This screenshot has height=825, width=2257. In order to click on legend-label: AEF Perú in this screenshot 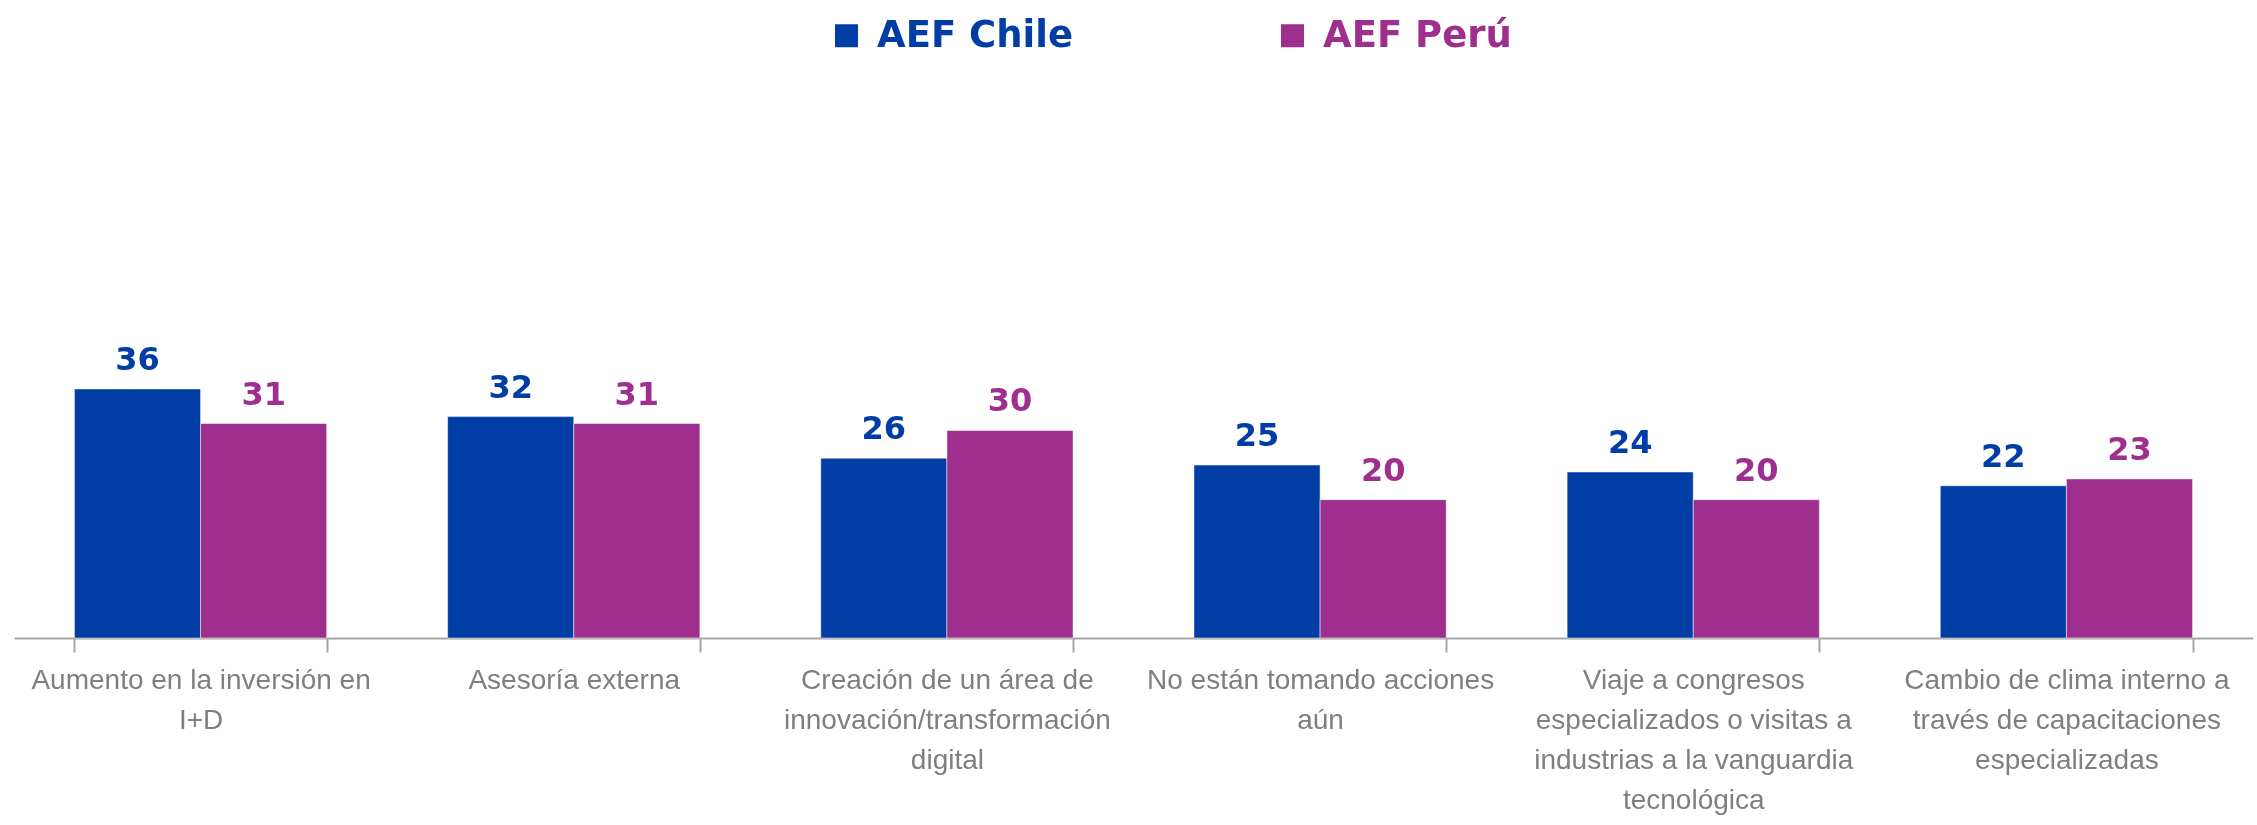, I will do `click(1417, 34)`.